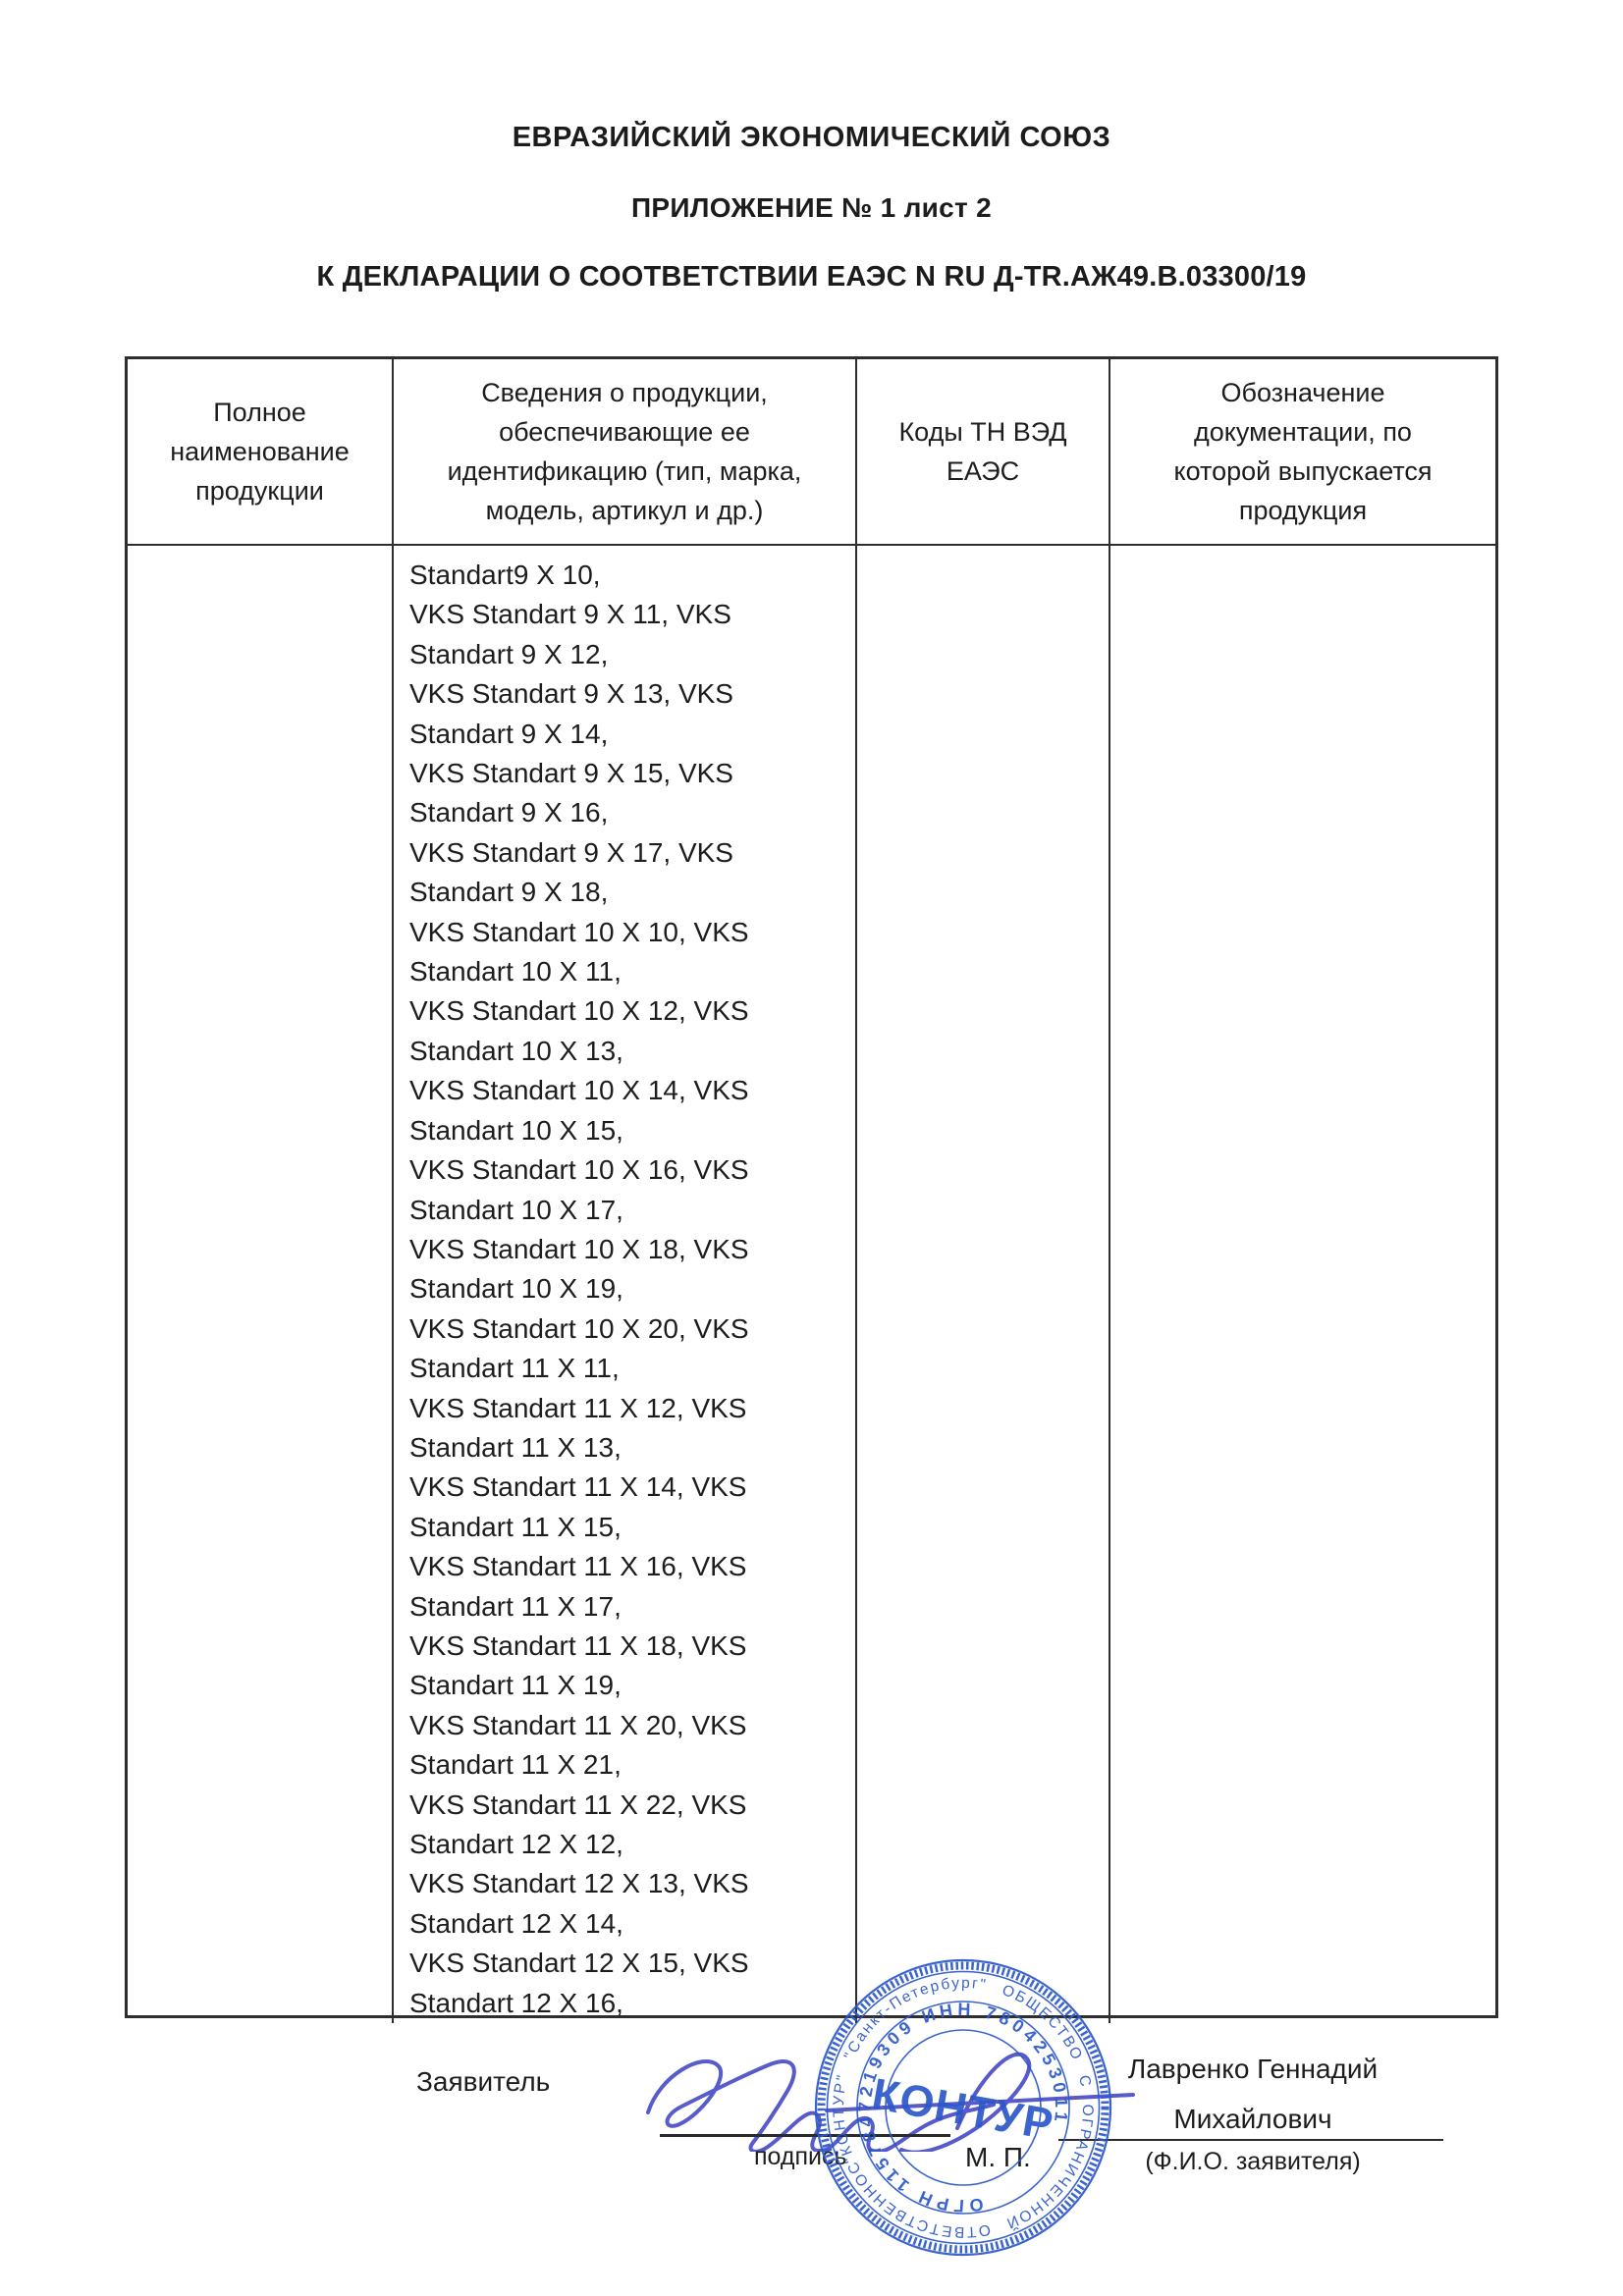 Image resolution: width=1623 pixels, height=2296 pixels. What do you see at coordinates (579, 1963) in the screenshot?
I see `product-line: VKS Standart 12 X 15, VKS` at bounding box center [579, 1963].